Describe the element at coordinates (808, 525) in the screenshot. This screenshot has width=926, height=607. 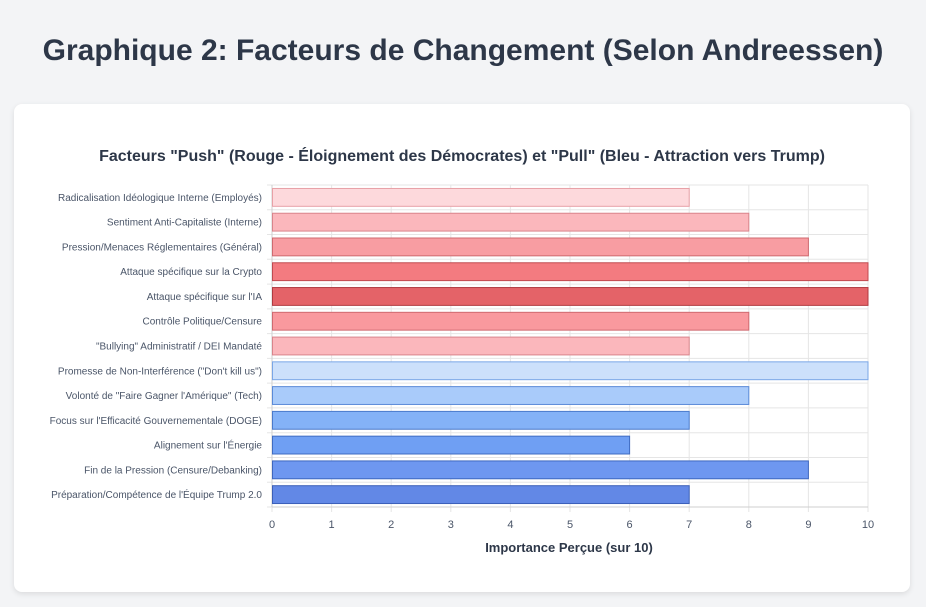
I see `x-tick-label: 9` at that location.